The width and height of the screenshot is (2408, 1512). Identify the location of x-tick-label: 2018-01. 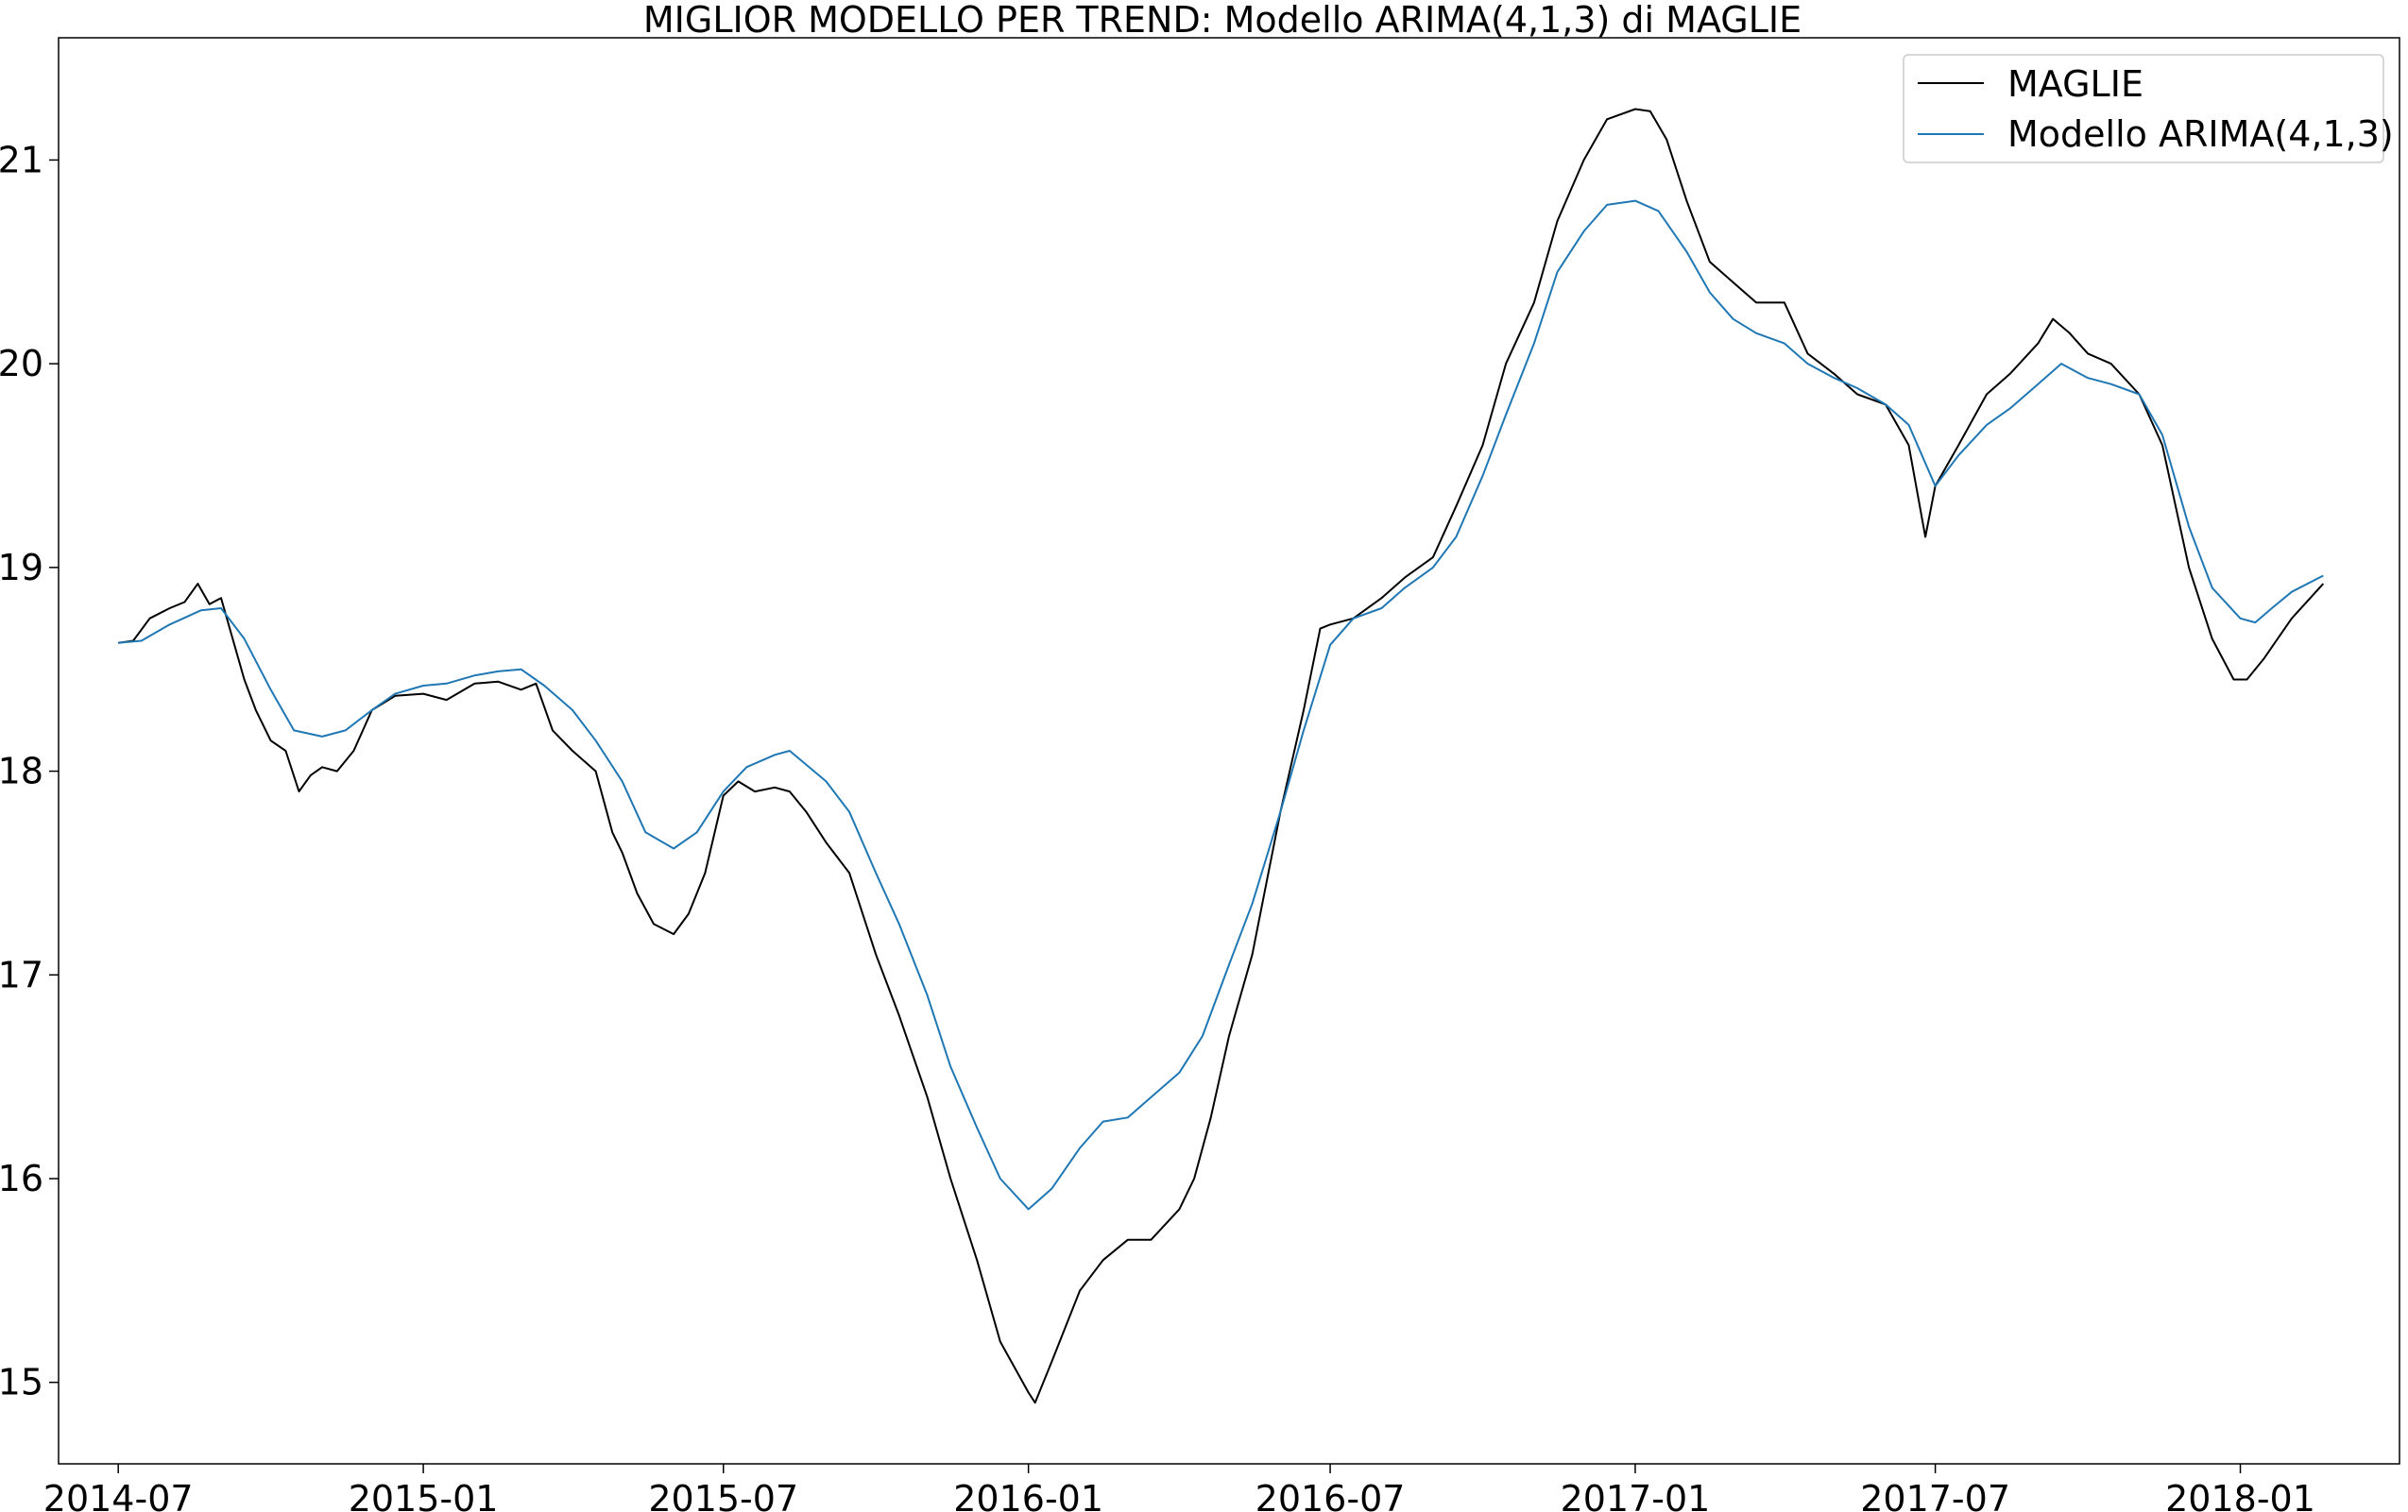
(2240, 1495).